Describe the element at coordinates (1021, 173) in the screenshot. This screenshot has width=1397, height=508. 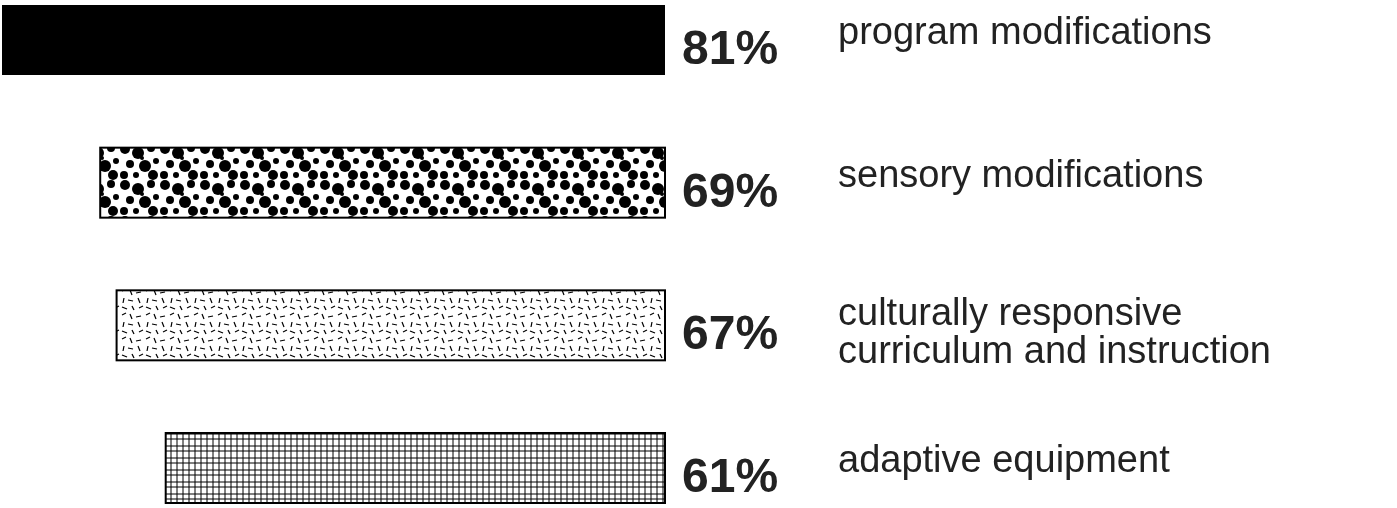
I see `y-tick-label: sensory modifications` at that location.